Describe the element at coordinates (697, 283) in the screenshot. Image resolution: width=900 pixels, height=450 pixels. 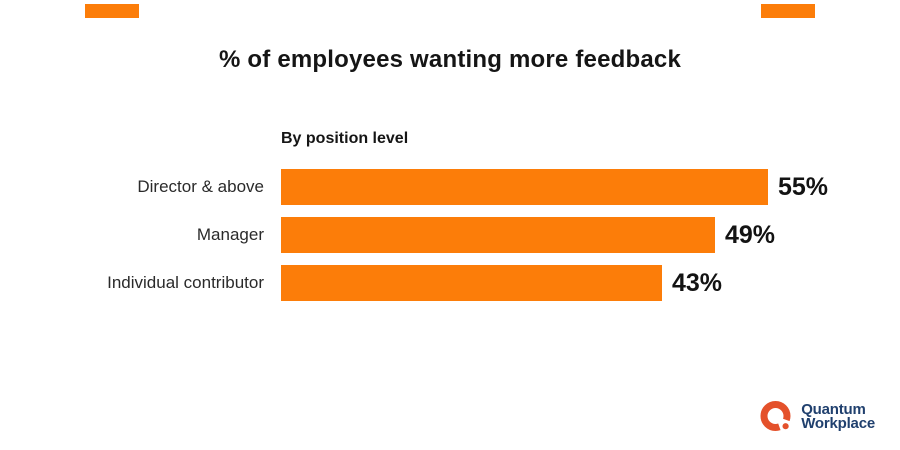
I see `value-label: 43%` at that location.